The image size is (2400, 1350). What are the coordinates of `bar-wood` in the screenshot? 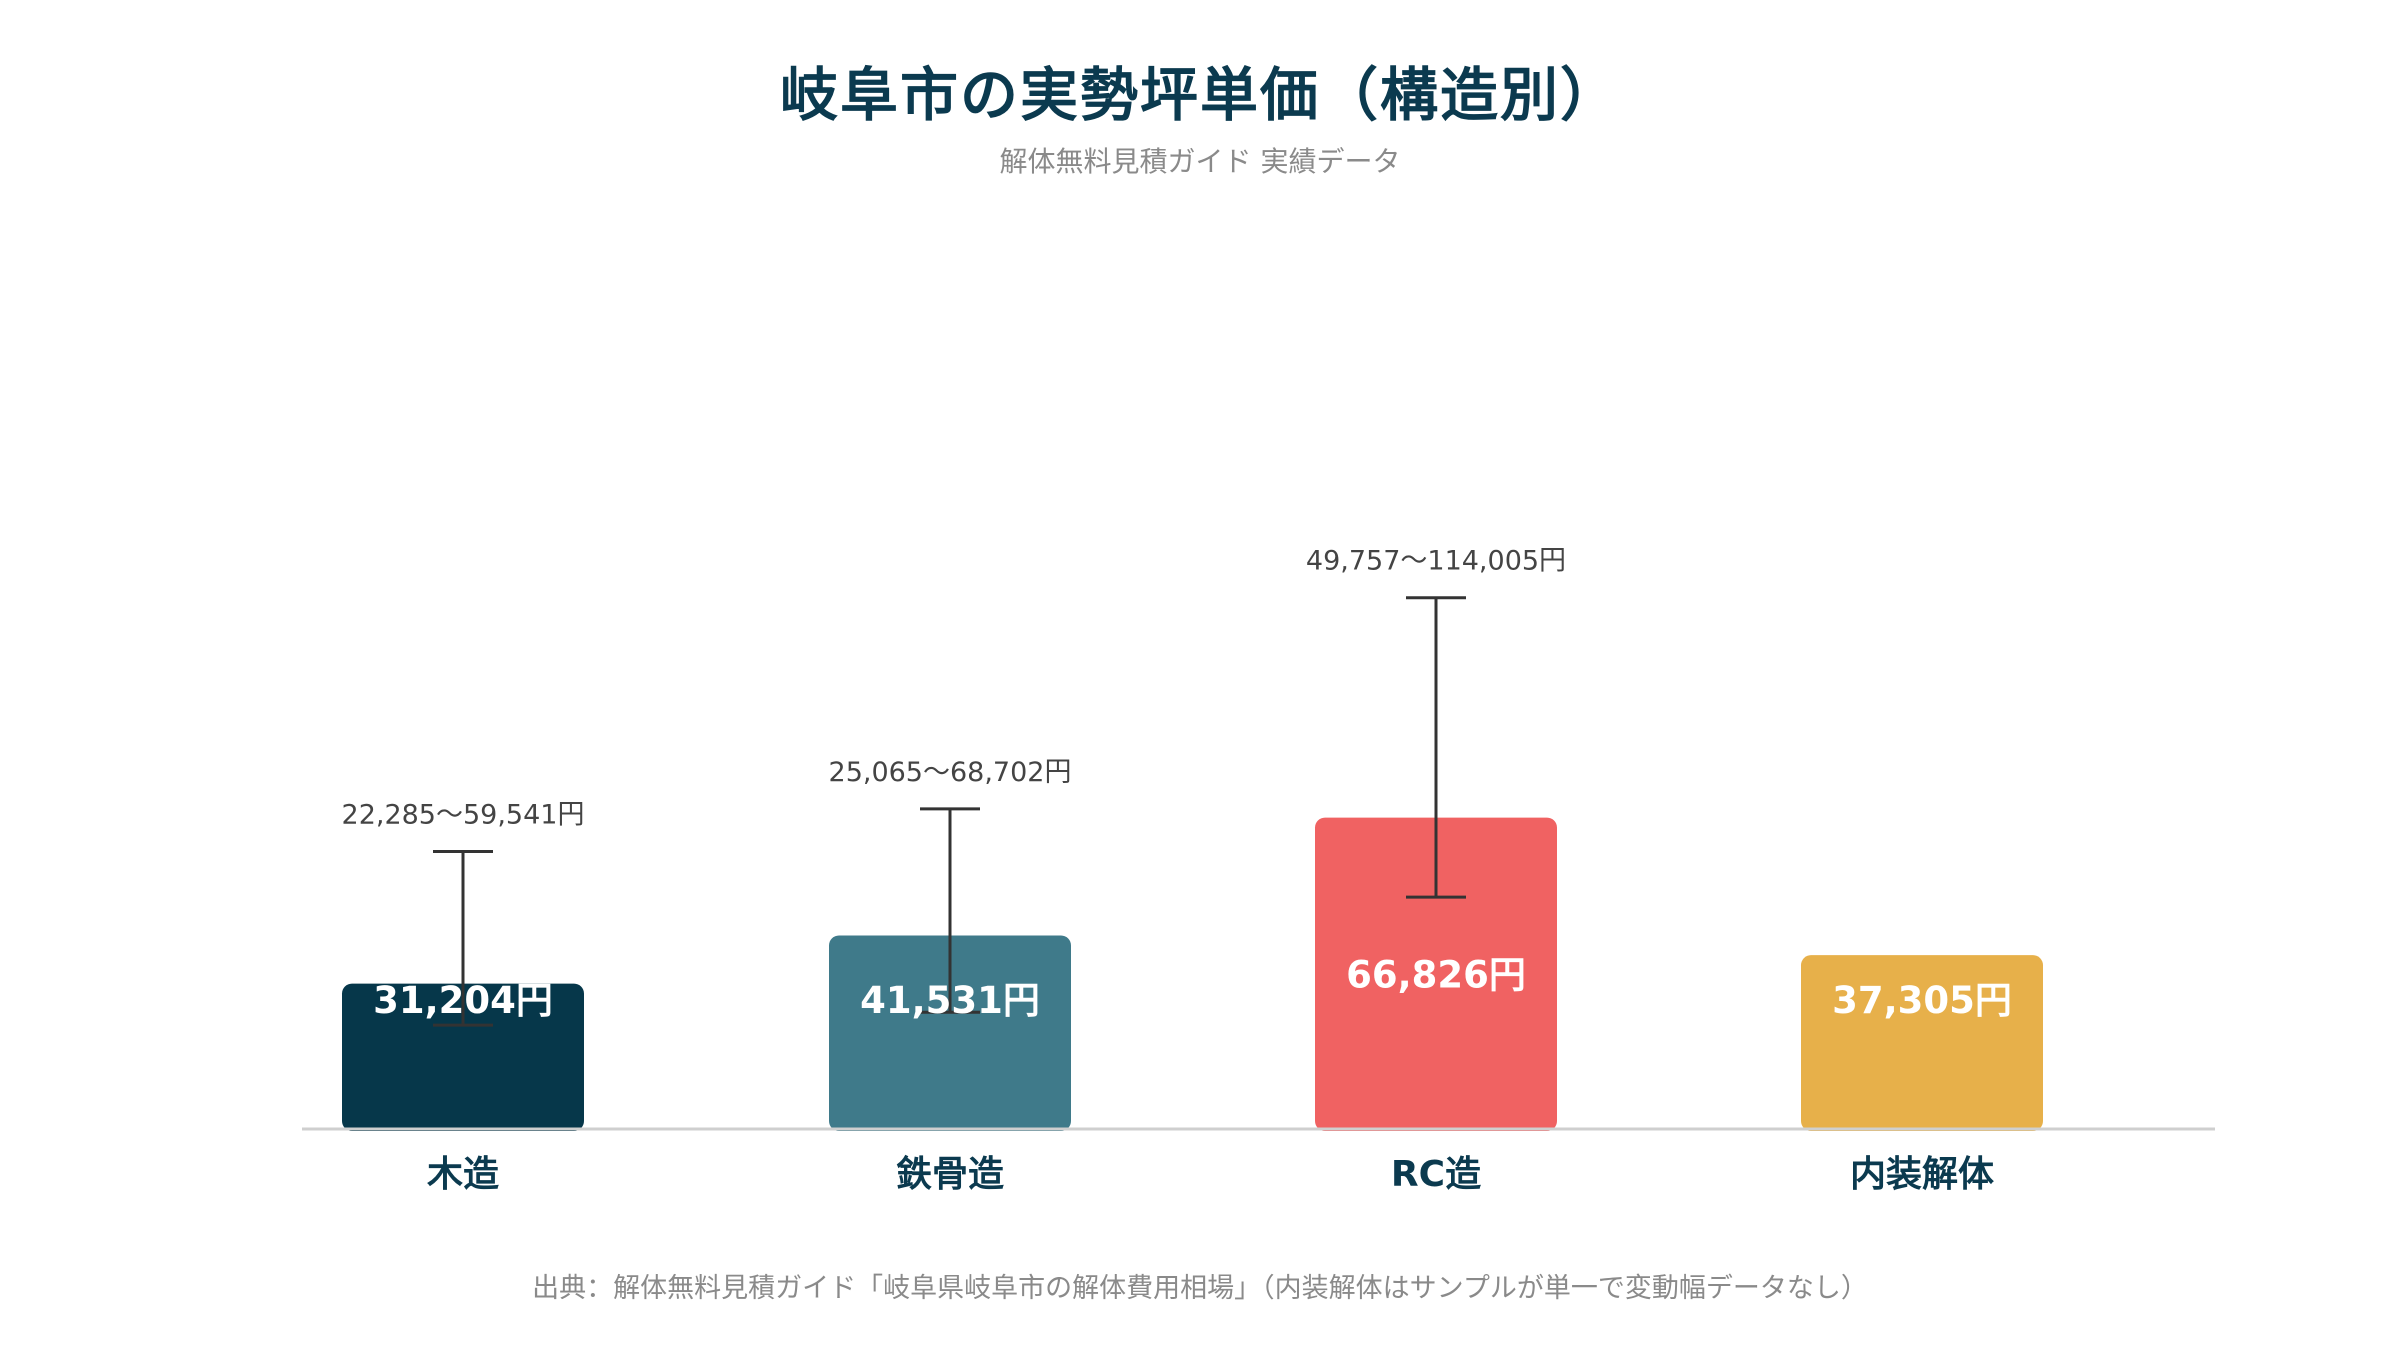 It's located at (463, 1057).